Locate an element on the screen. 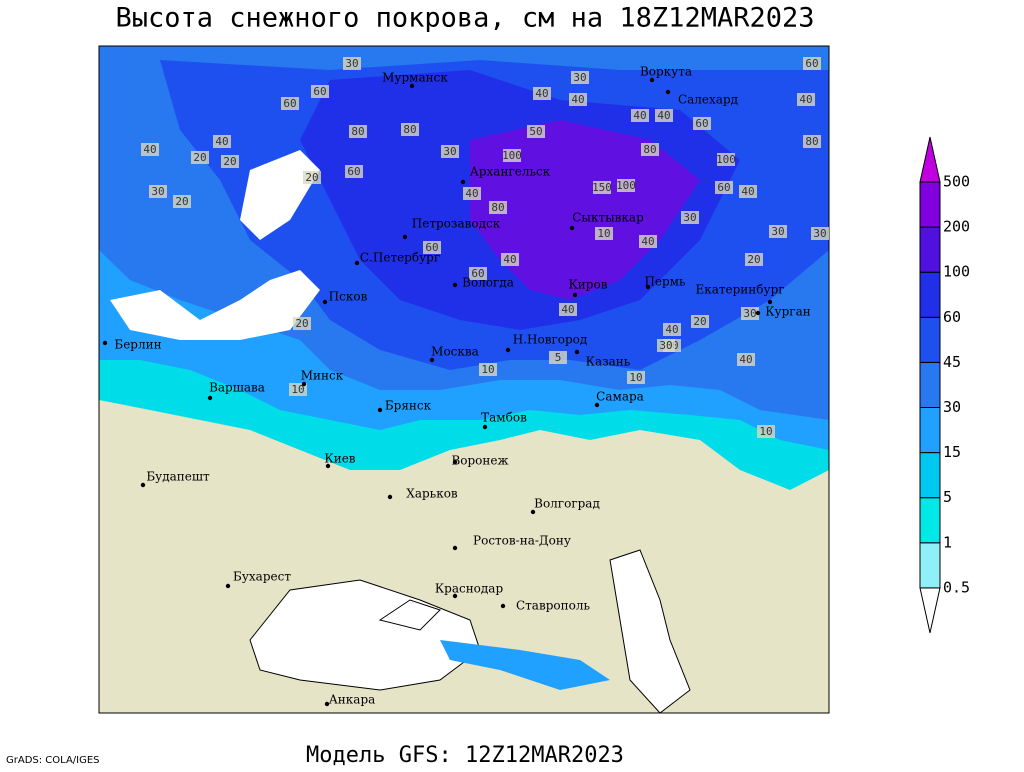 This screenshot has height=772, width=1024. legend-label: 0.5 is located at coordinates (956, 587).